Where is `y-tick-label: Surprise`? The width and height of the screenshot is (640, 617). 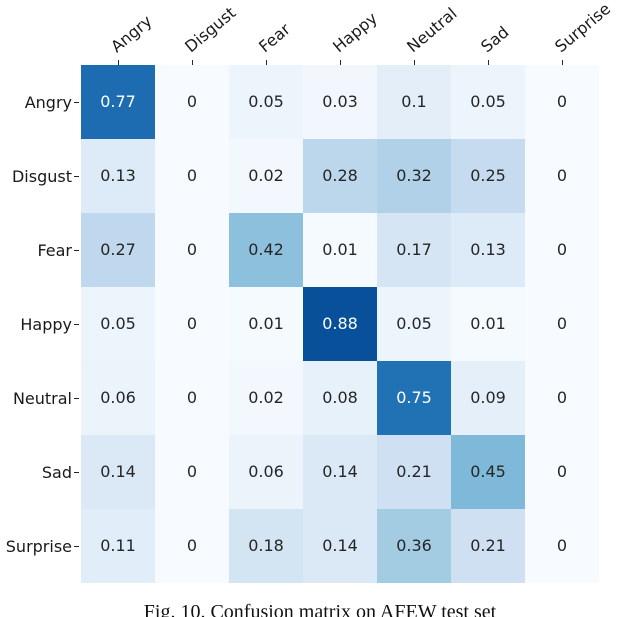
y-tick-label: Surprise is located at coordinates (38, 546).